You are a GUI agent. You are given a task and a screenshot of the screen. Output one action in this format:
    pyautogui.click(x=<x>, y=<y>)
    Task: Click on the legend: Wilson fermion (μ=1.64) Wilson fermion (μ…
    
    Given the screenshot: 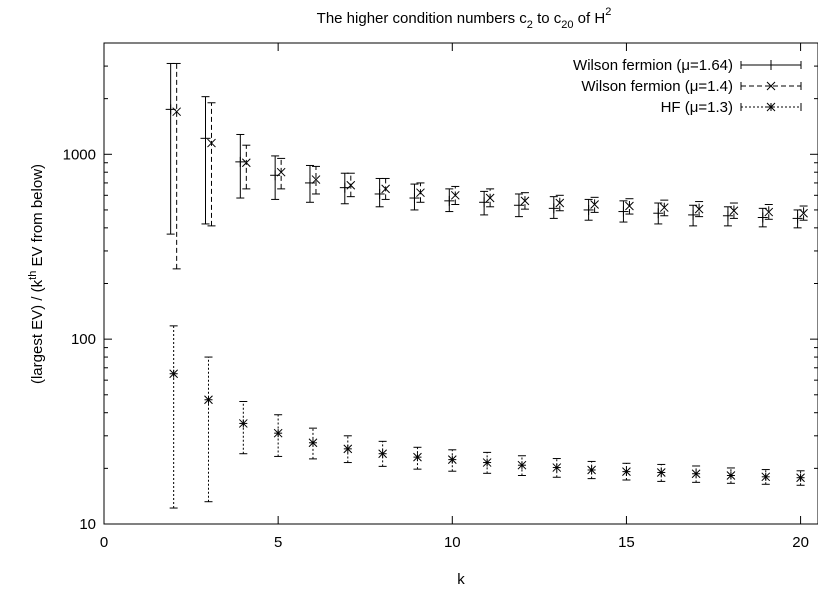 What is the action you would take?
    pyautogui.click(x=687, y=86)
    